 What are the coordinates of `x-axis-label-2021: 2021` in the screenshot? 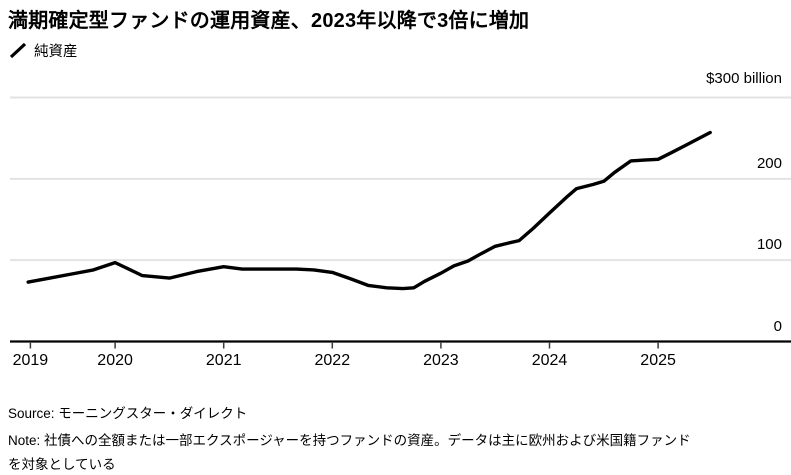 It's located at (223, 360).